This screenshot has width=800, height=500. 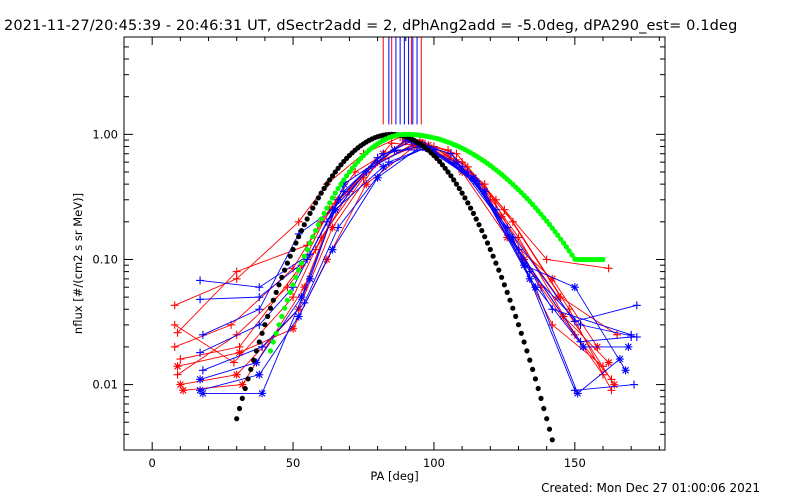 I want to click on vertical-markers, so click(x=402, y=81).